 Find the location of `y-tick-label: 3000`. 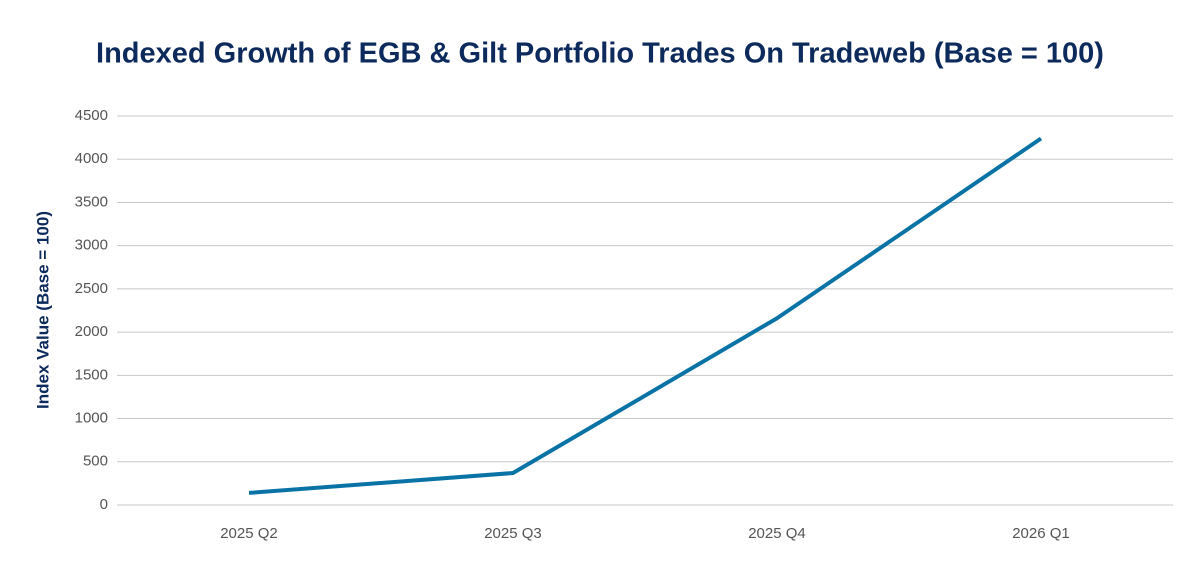

y-tick-label: 3000 is located at coordinates (91, 245).